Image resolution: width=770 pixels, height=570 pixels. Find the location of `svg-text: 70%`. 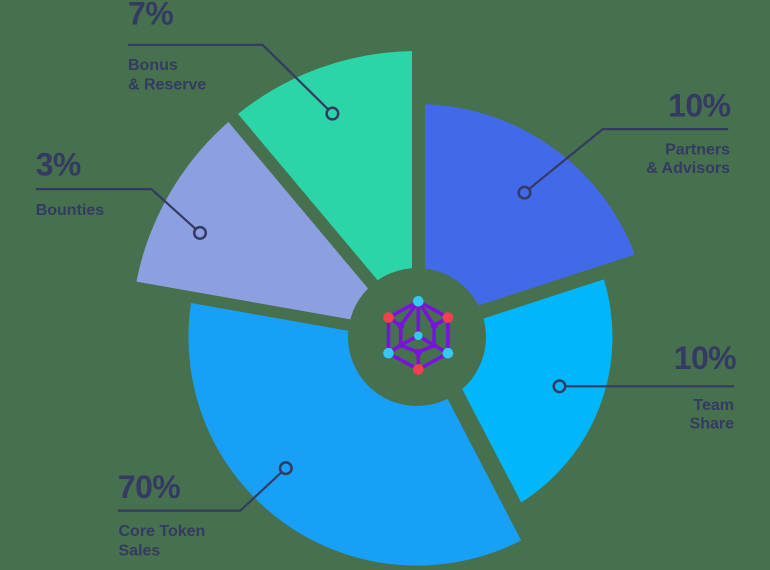

svg-text: 70% is located at coordinates (149, 487).